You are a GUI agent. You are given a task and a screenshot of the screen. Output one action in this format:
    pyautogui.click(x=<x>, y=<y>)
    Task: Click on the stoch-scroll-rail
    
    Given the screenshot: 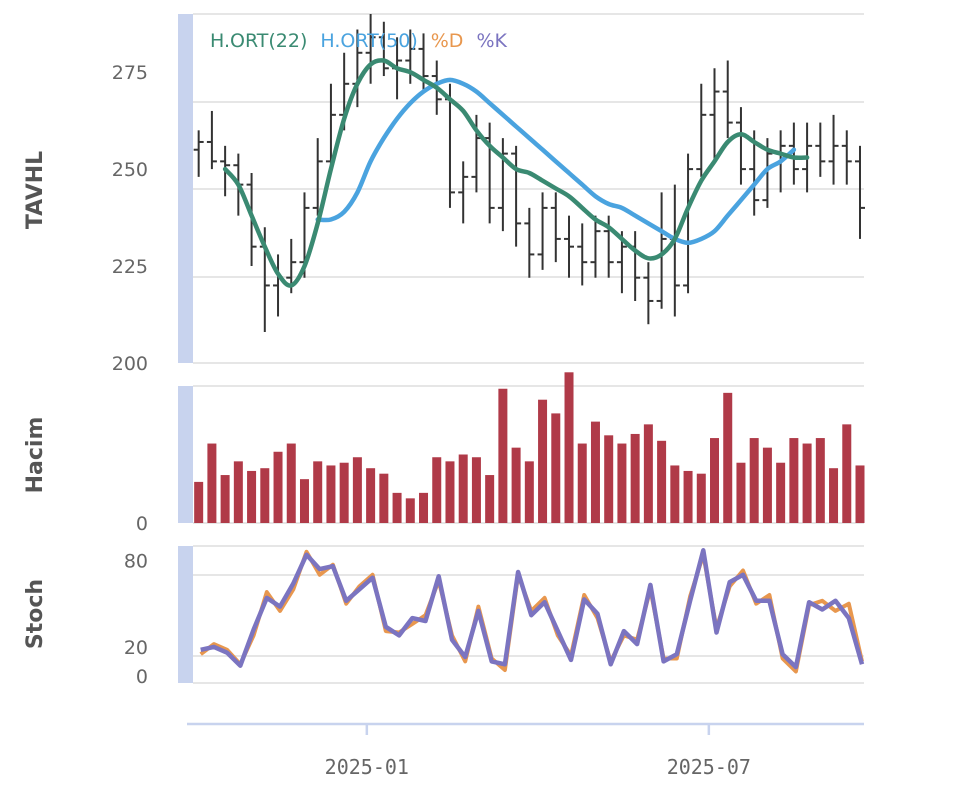 What is the action you would take?
    pyautogui.click(x=185, y=614)
    